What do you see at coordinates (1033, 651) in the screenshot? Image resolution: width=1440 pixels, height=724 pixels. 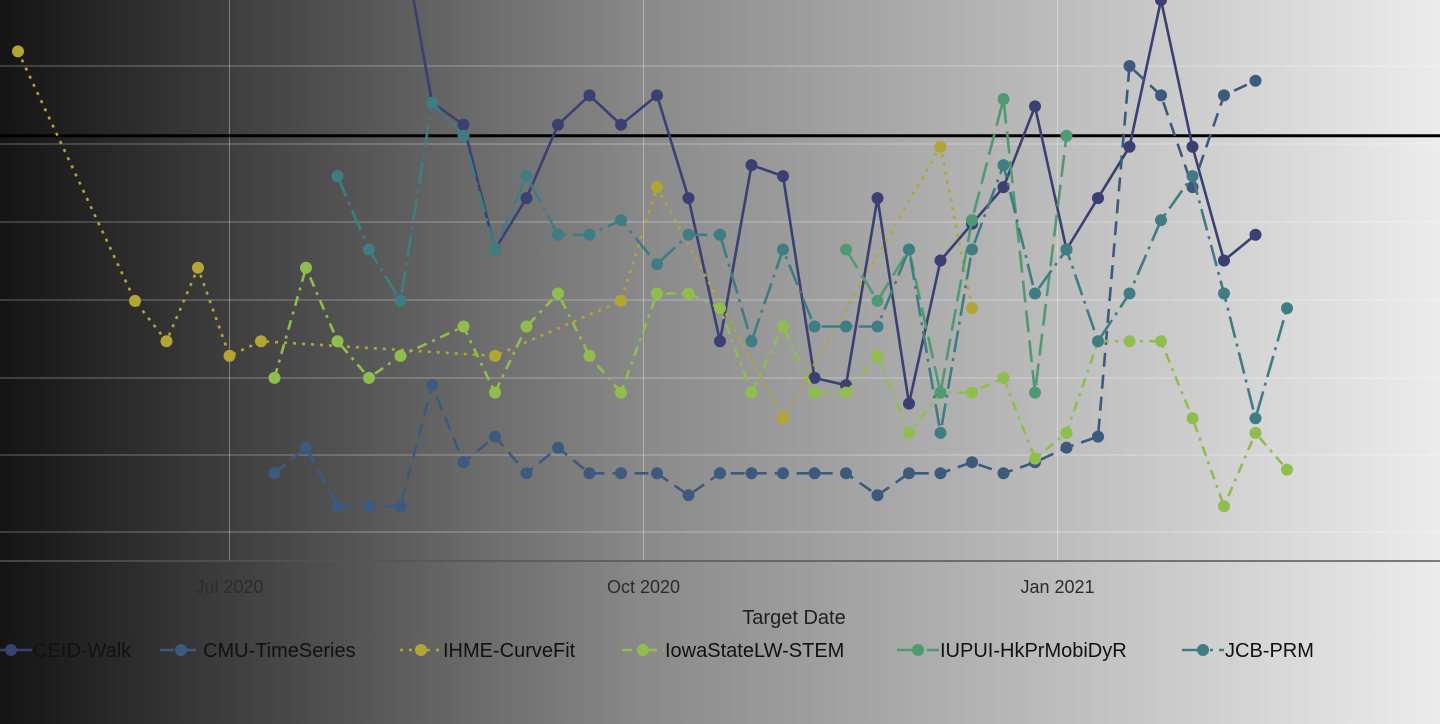 I see `legend-label: IUPUI-HkPrMobiDyR` at bounding box center [1033, 651].